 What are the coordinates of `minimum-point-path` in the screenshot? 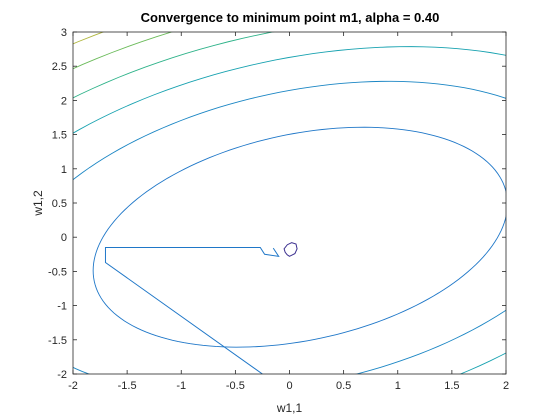 It's located at (290, 249).